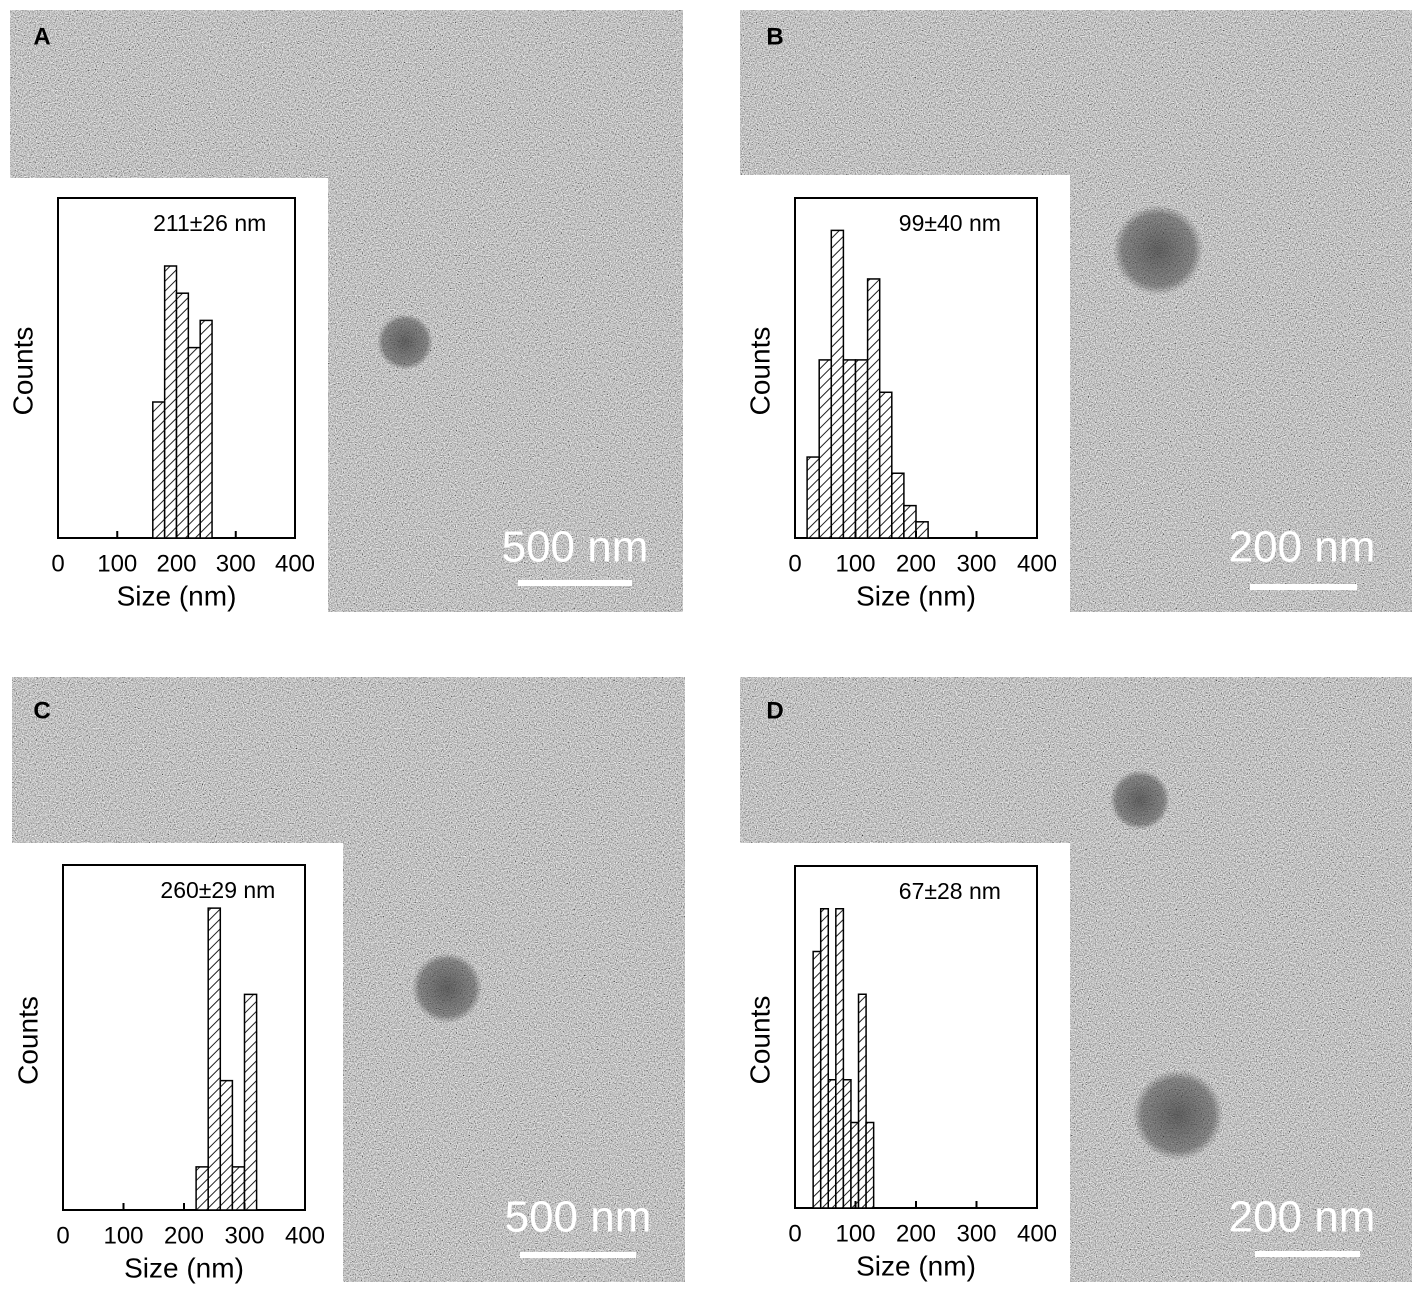  I want to click on annotation: 99±40 nm, so click(950, 223).